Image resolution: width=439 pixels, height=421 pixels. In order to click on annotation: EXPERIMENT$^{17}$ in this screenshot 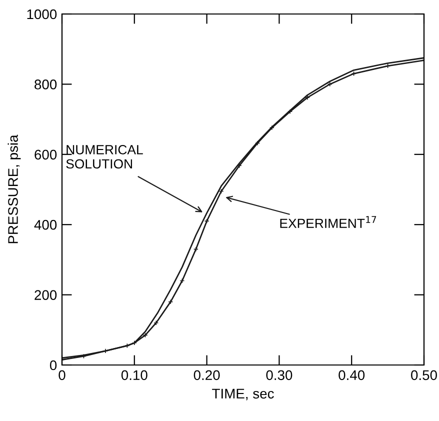, I will do `click(328, 222)`.